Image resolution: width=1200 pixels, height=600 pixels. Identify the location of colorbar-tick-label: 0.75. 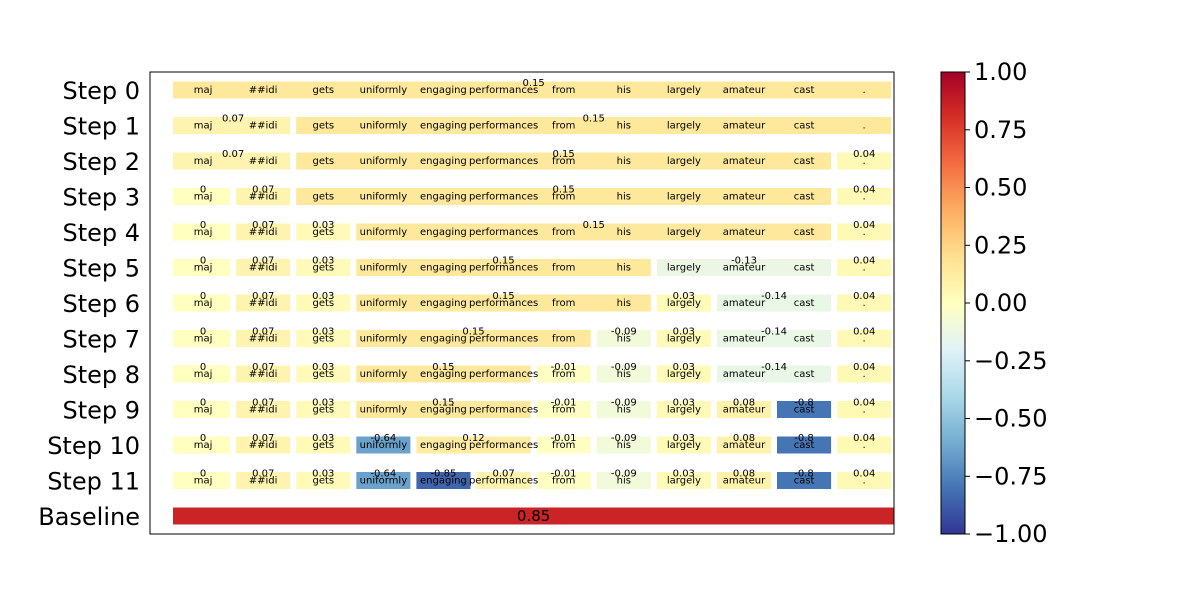
(1000, 130).